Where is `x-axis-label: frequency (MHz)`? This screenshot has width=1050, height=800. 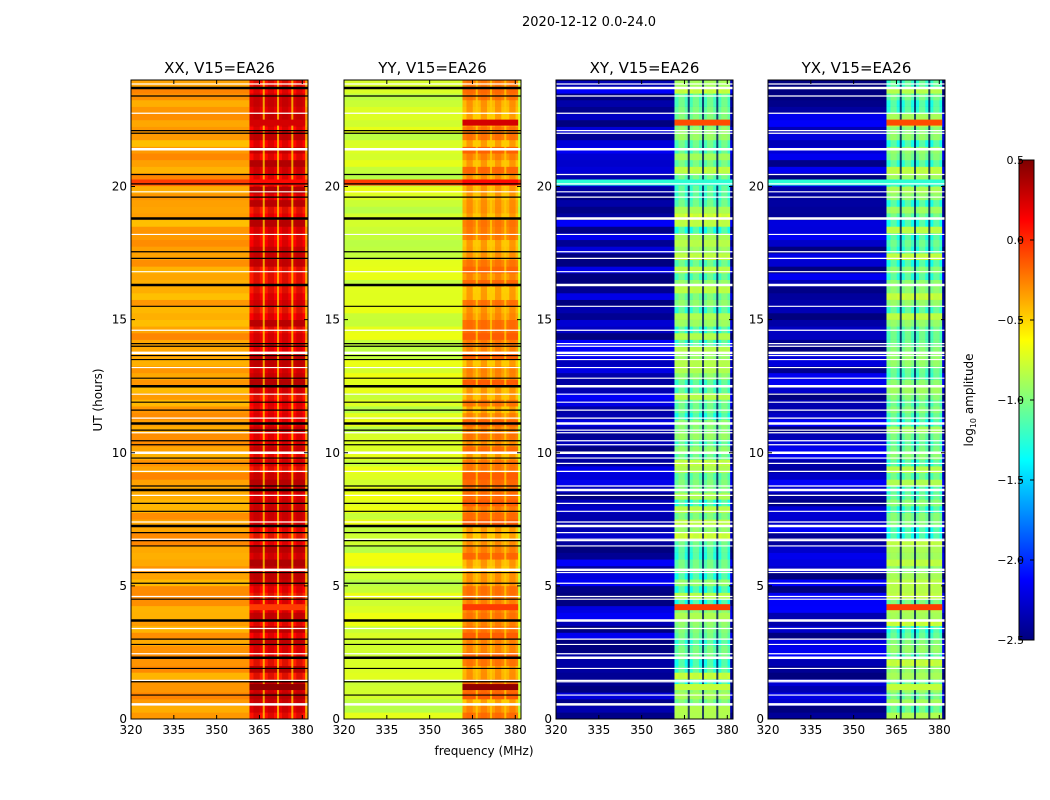
x-axis-label: frequency (MHz) is located at coordinates (483, 751).